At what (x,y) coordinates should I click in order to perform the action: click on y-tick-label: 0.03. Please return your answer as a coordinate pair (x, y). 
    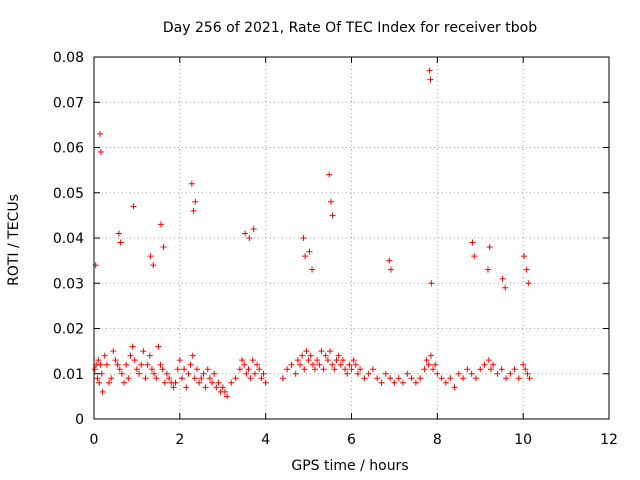
    Looking at the image, I should click on (68, 284).